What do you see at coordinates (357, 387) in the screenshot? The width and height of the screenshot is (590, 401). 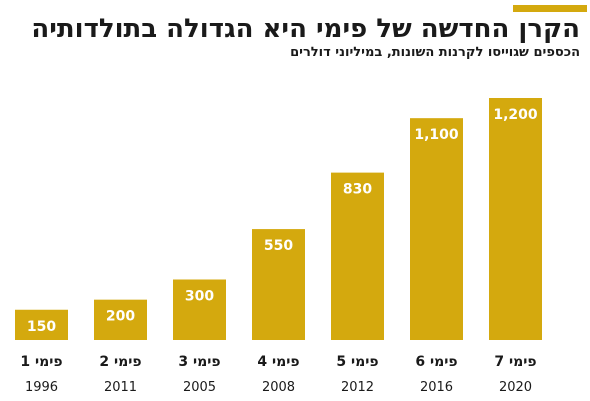 I see `year-label-5: 2012` at bounding box center [357, 387].